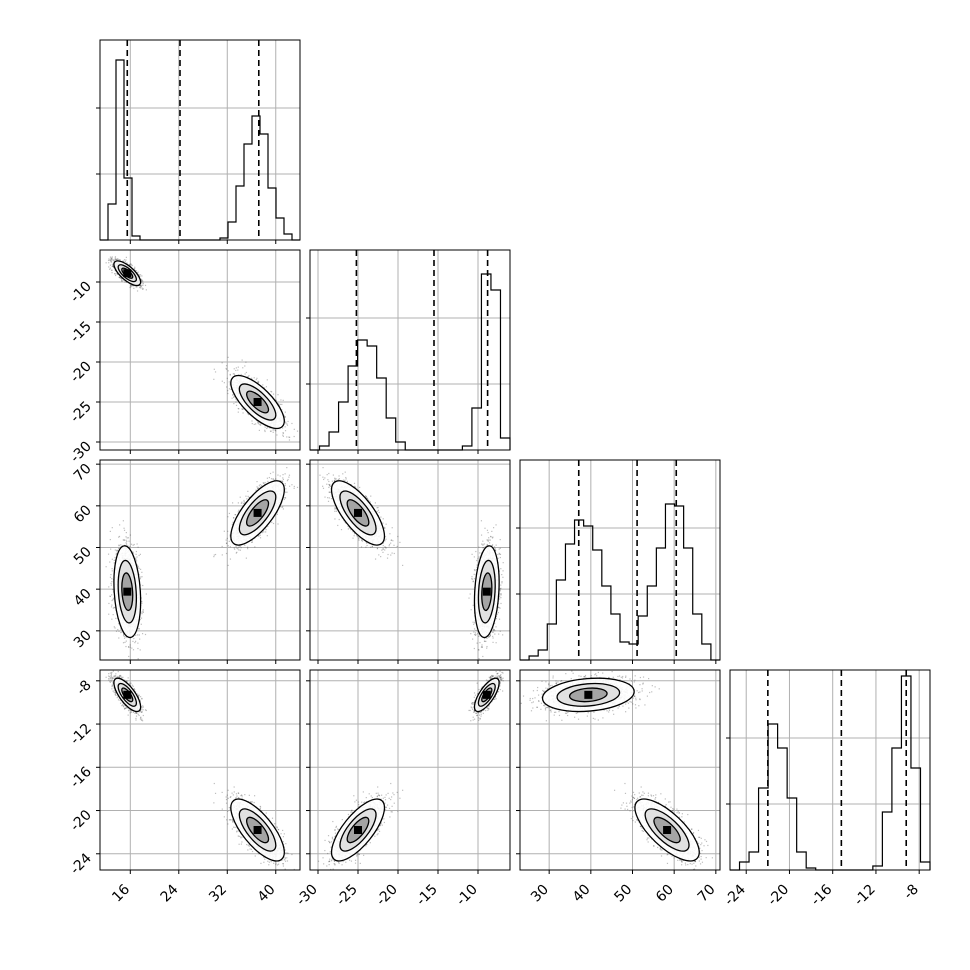 This screenshot has width=970, height=970. I want to click on panel-1-0: -10-15-20-25-30, so click(184, 357).